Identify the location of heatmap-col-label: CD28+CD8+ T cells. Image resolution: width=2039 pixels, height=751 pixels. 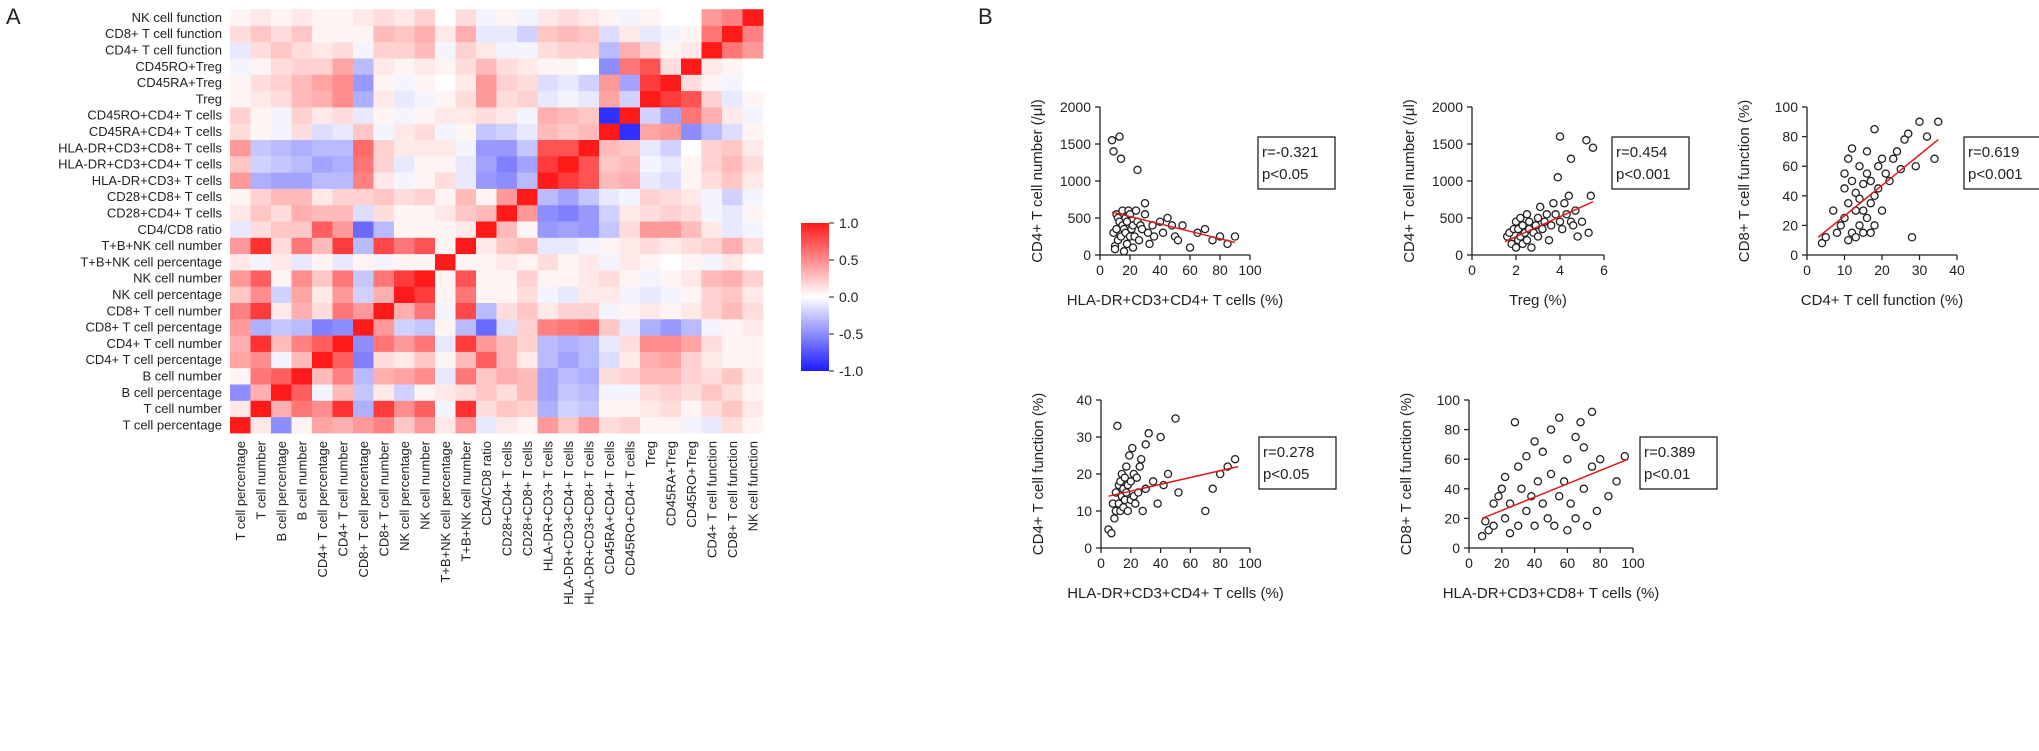
(527, 499).